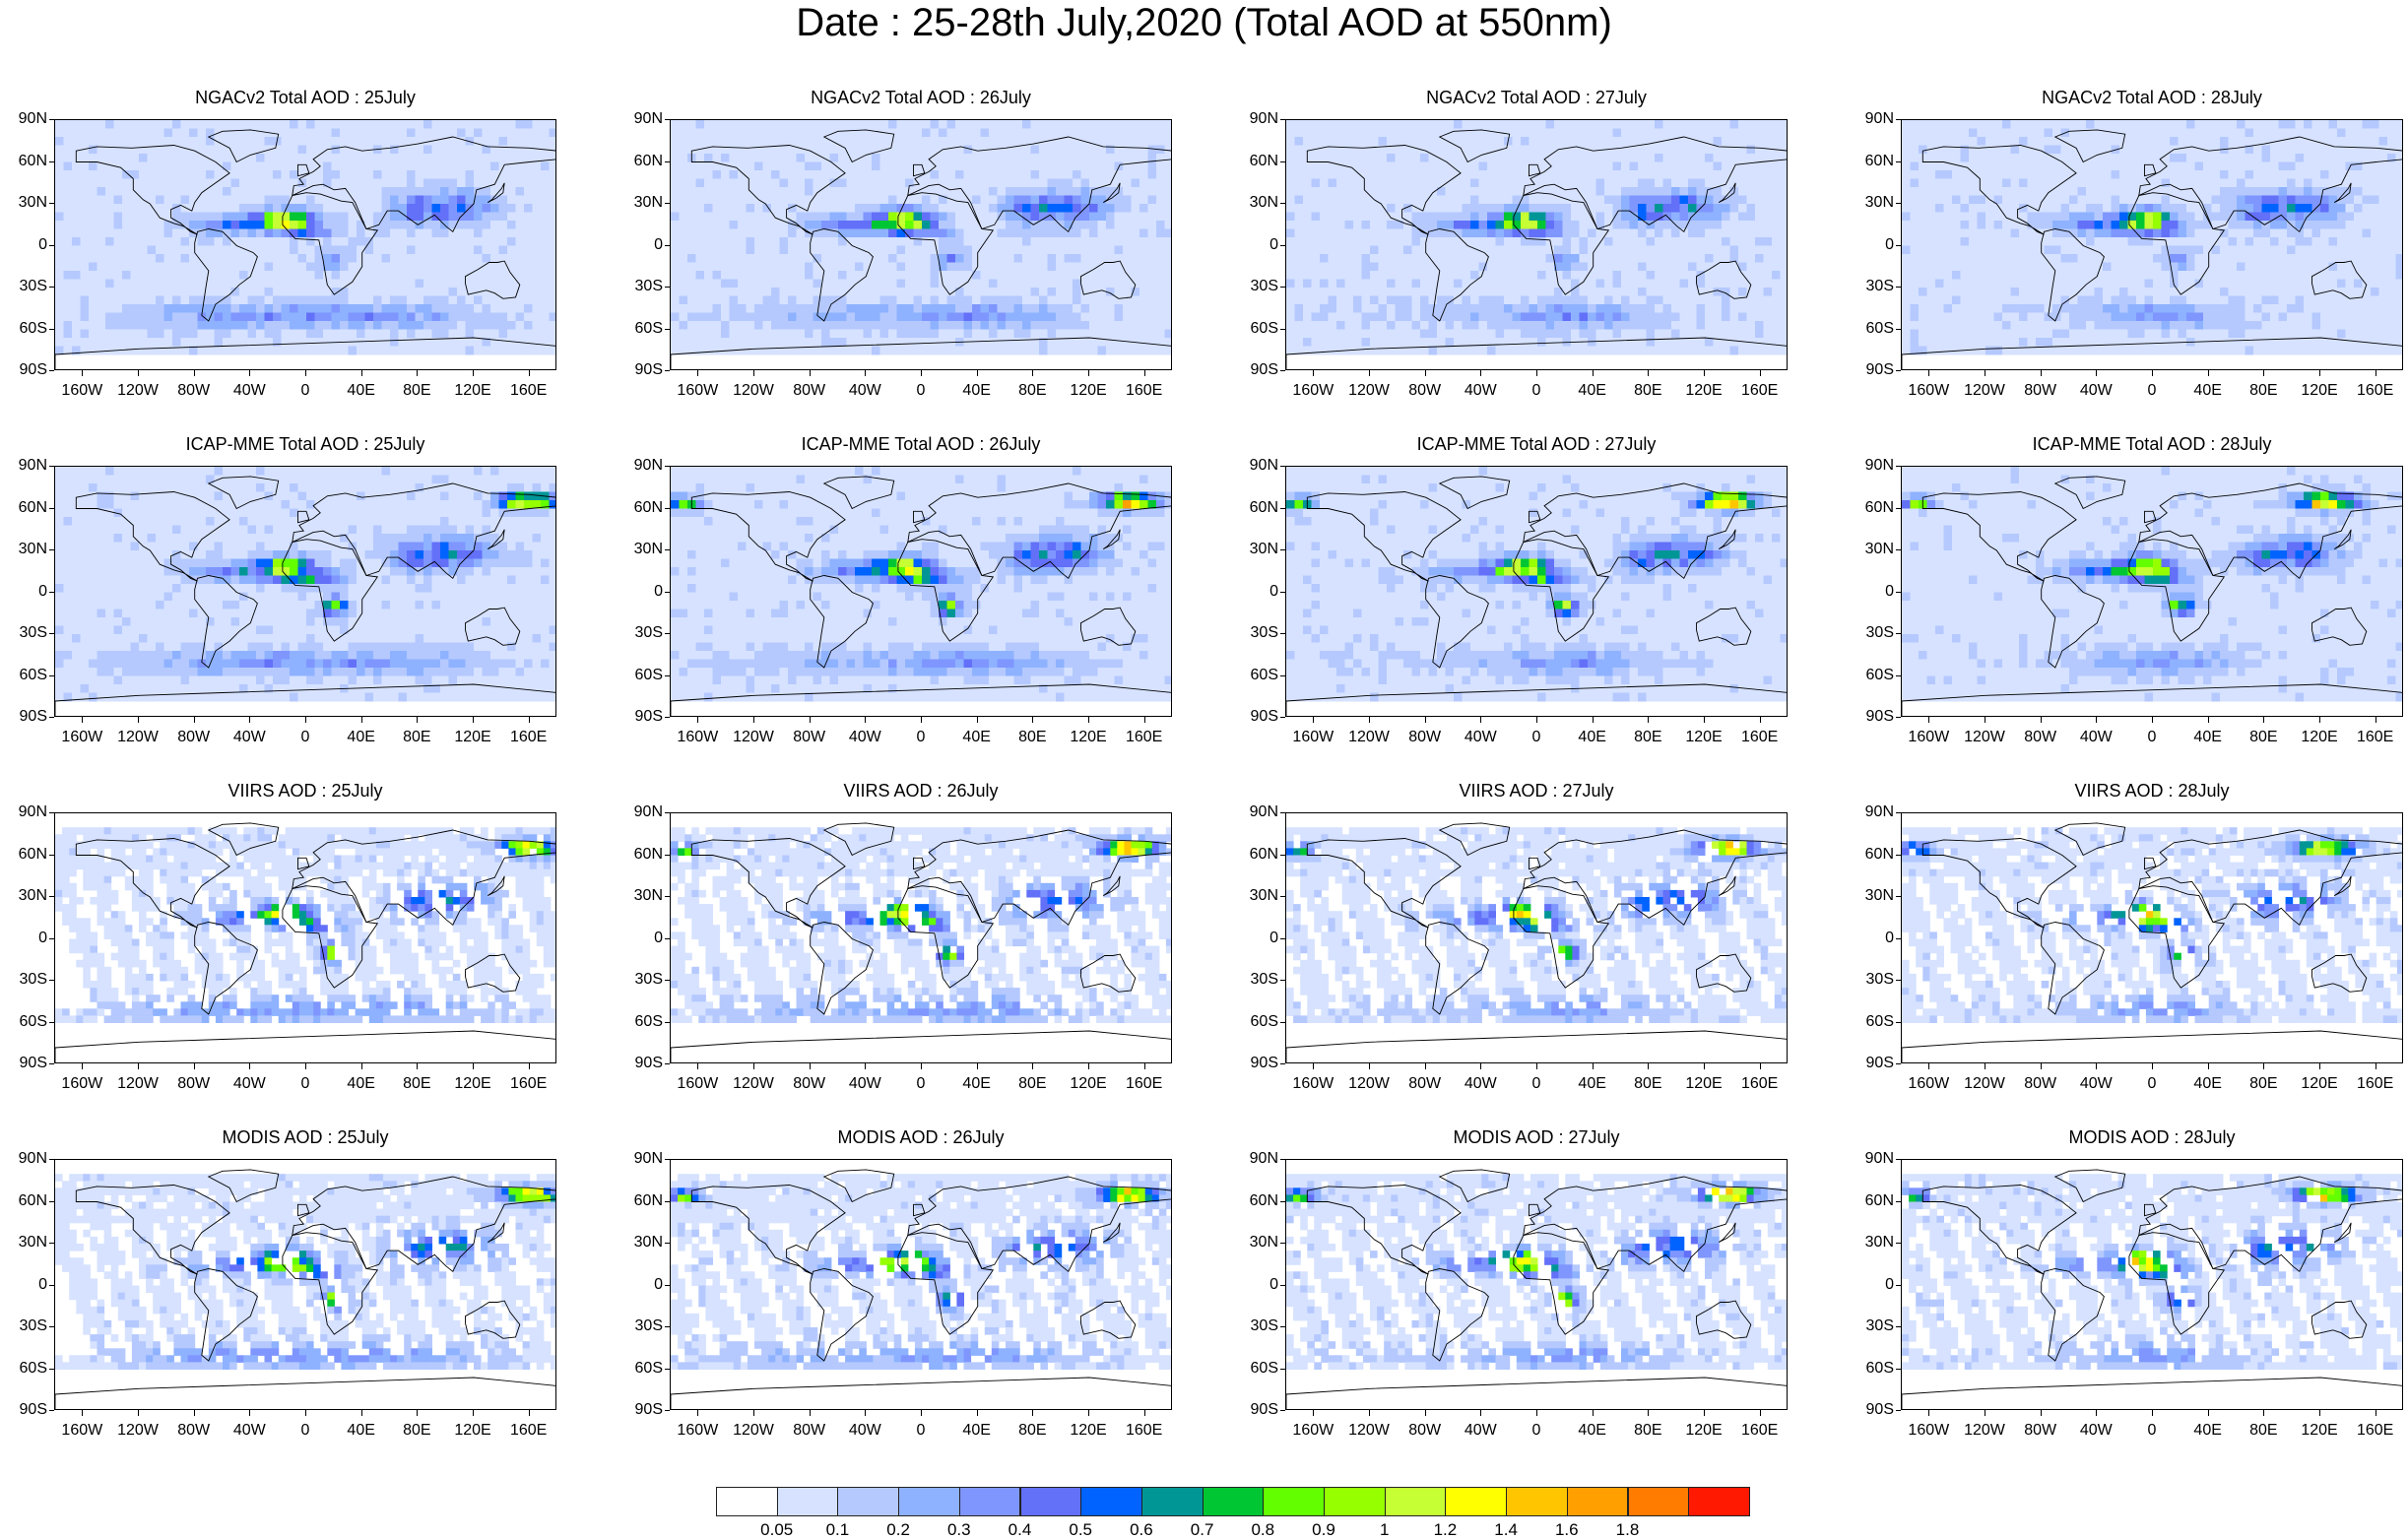  Describe the element at coordinates (305, 1137) in the screenshot. I see `panel-title: MODIS AOD : 25July` at that location.